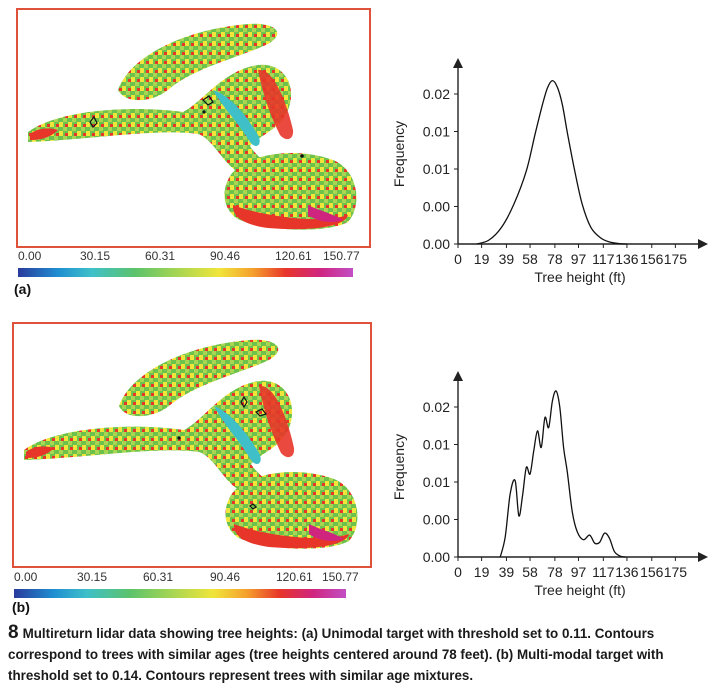 The image size is (720, 696). I want to click on chart-a-y-axis-label: Frequency, so click(399, 154).